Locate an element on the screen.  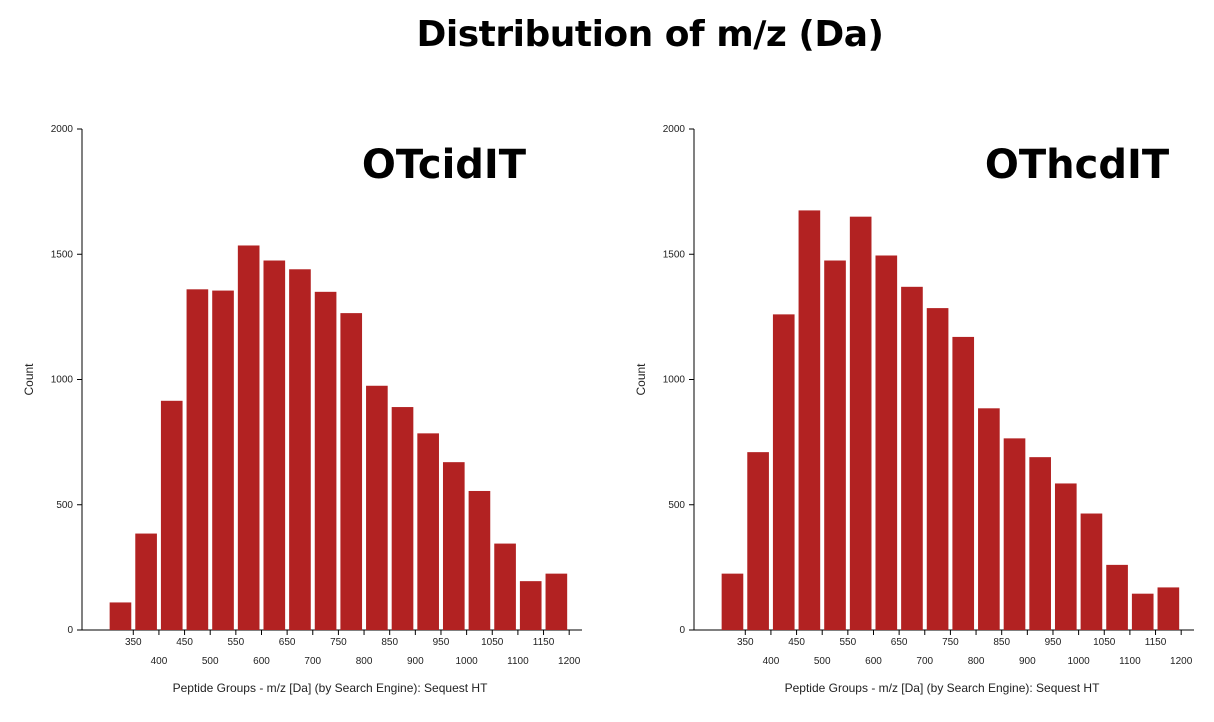
panel-title: OTcidIT is located at coordinates (444, 165).